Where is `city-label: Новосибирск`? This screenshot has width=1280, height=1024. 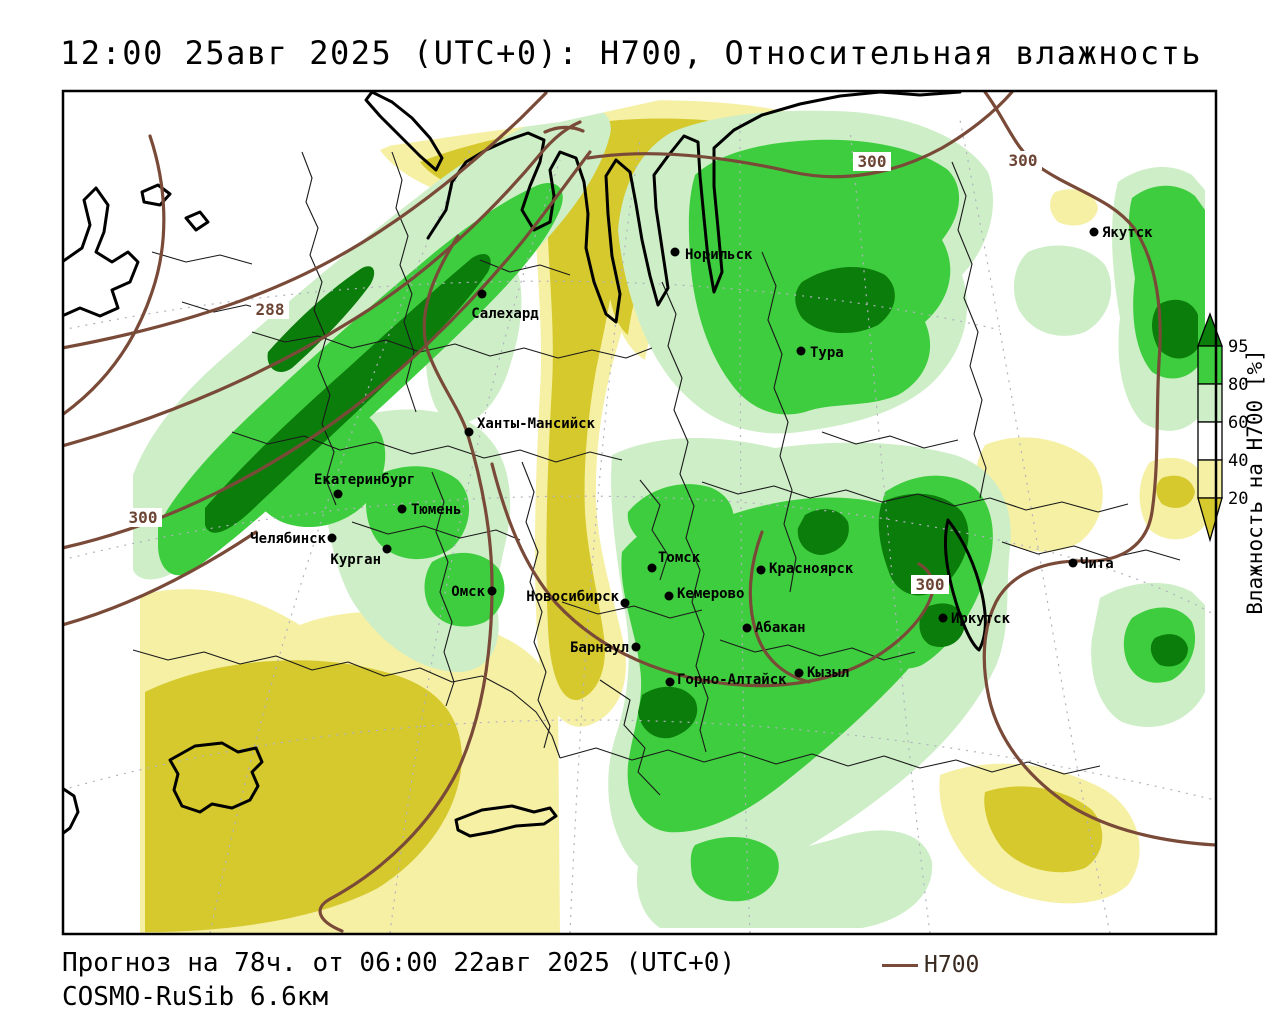 city-label: Новосибирск is located at coordinates (572, 597).